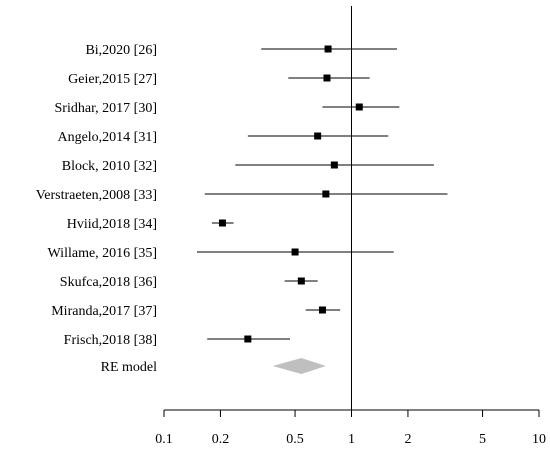 The image size is (550, 451). Describe the element at coordinates (104, 311) in the screenshot. I see `study-label: Miranda,2017 [37]` at that location.